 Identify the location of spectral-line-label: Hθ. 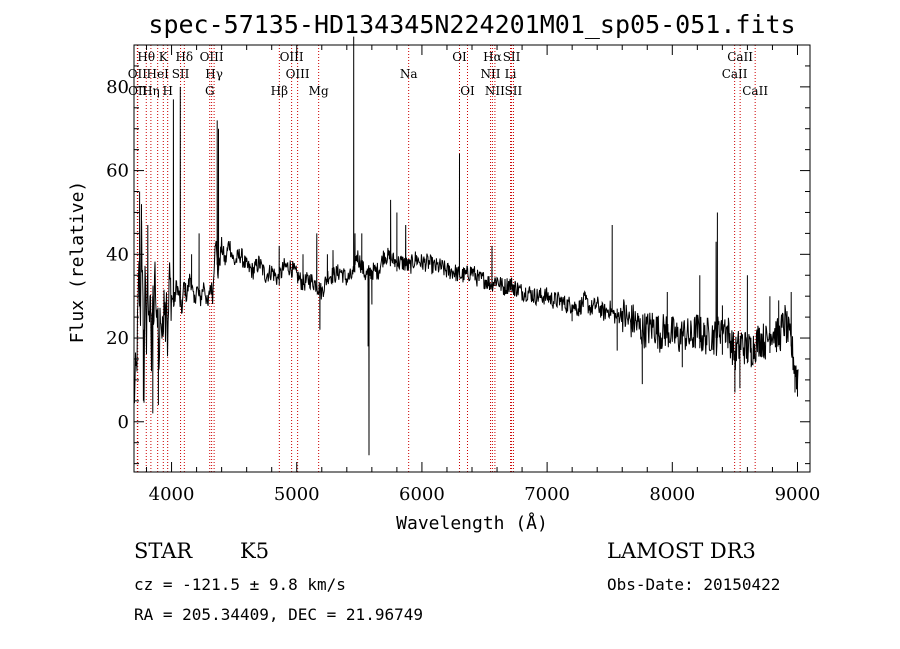
(146, 57).